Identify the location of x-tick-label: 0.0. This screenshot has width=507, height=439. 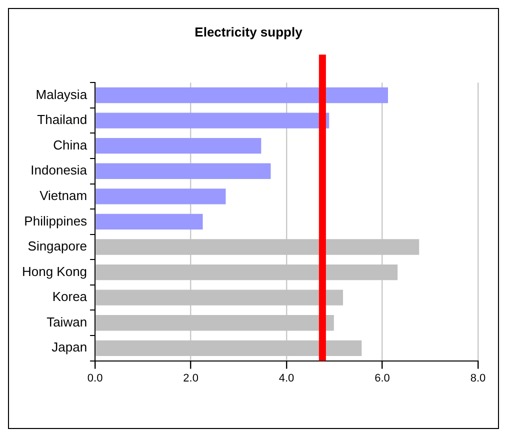
(95, 378).